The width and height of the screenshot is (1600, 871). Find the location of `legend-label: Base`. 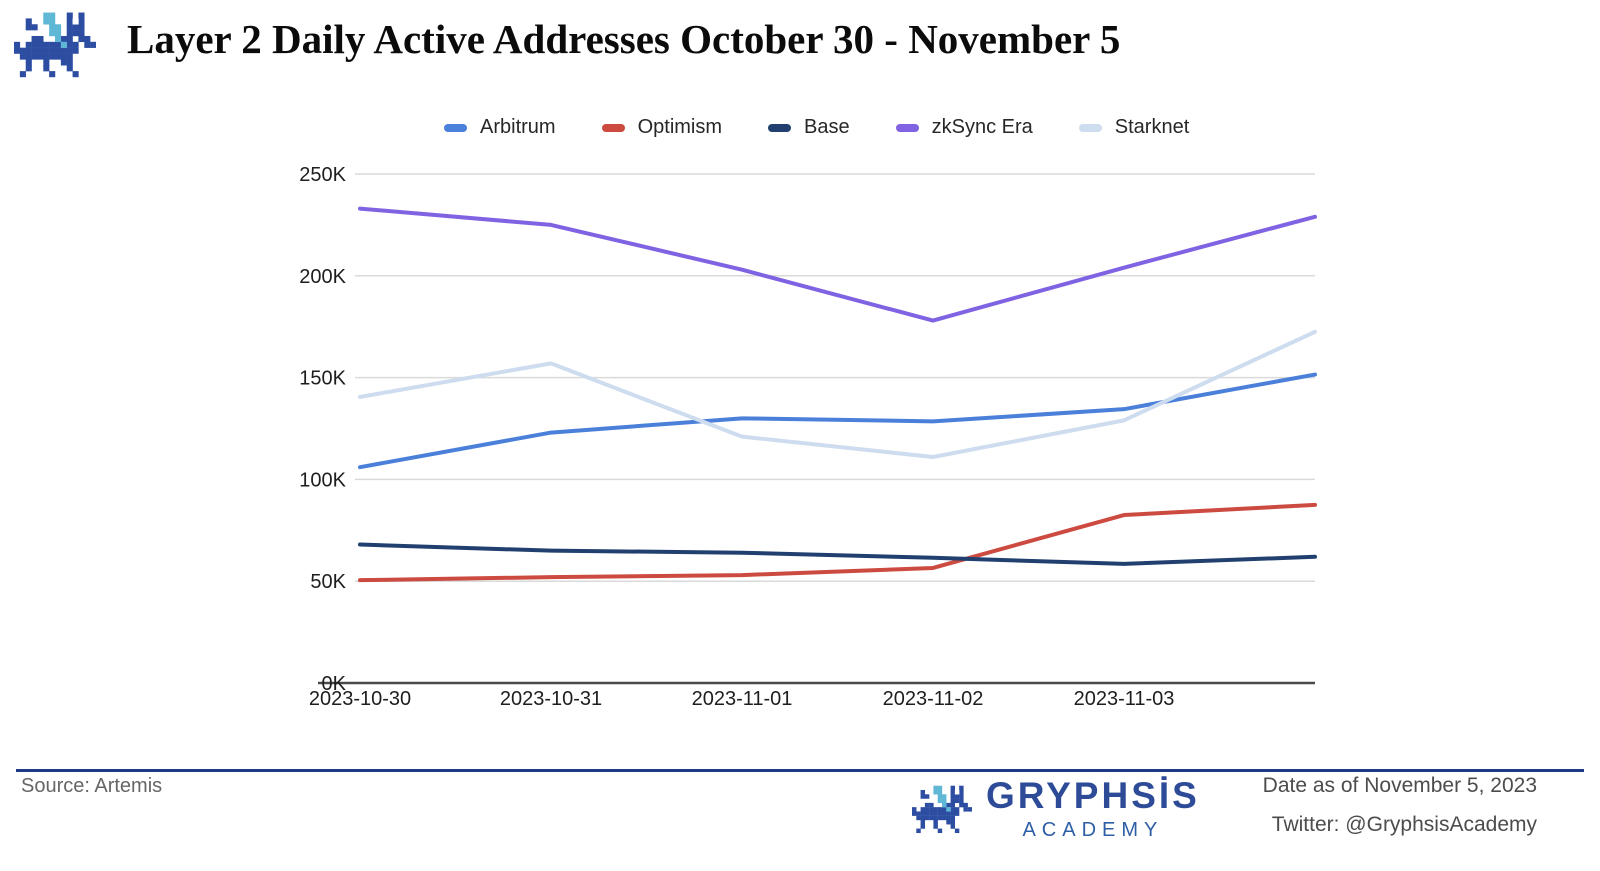

legend-label: Base is located at coordinates (827, 127).